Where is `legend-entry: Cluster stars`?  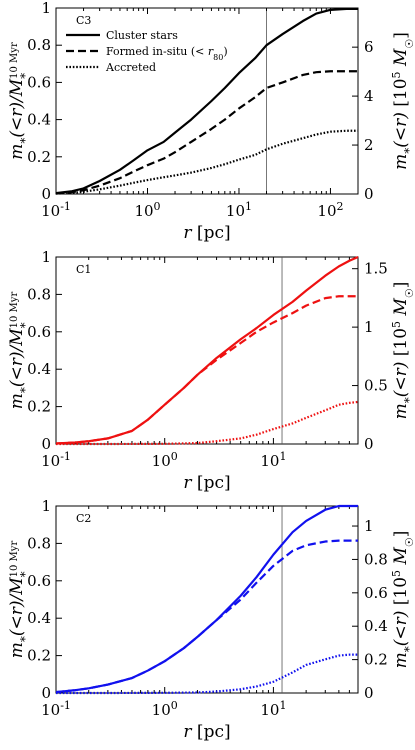
legend-entry: Cluster stars is located at coordinates (142, 35).